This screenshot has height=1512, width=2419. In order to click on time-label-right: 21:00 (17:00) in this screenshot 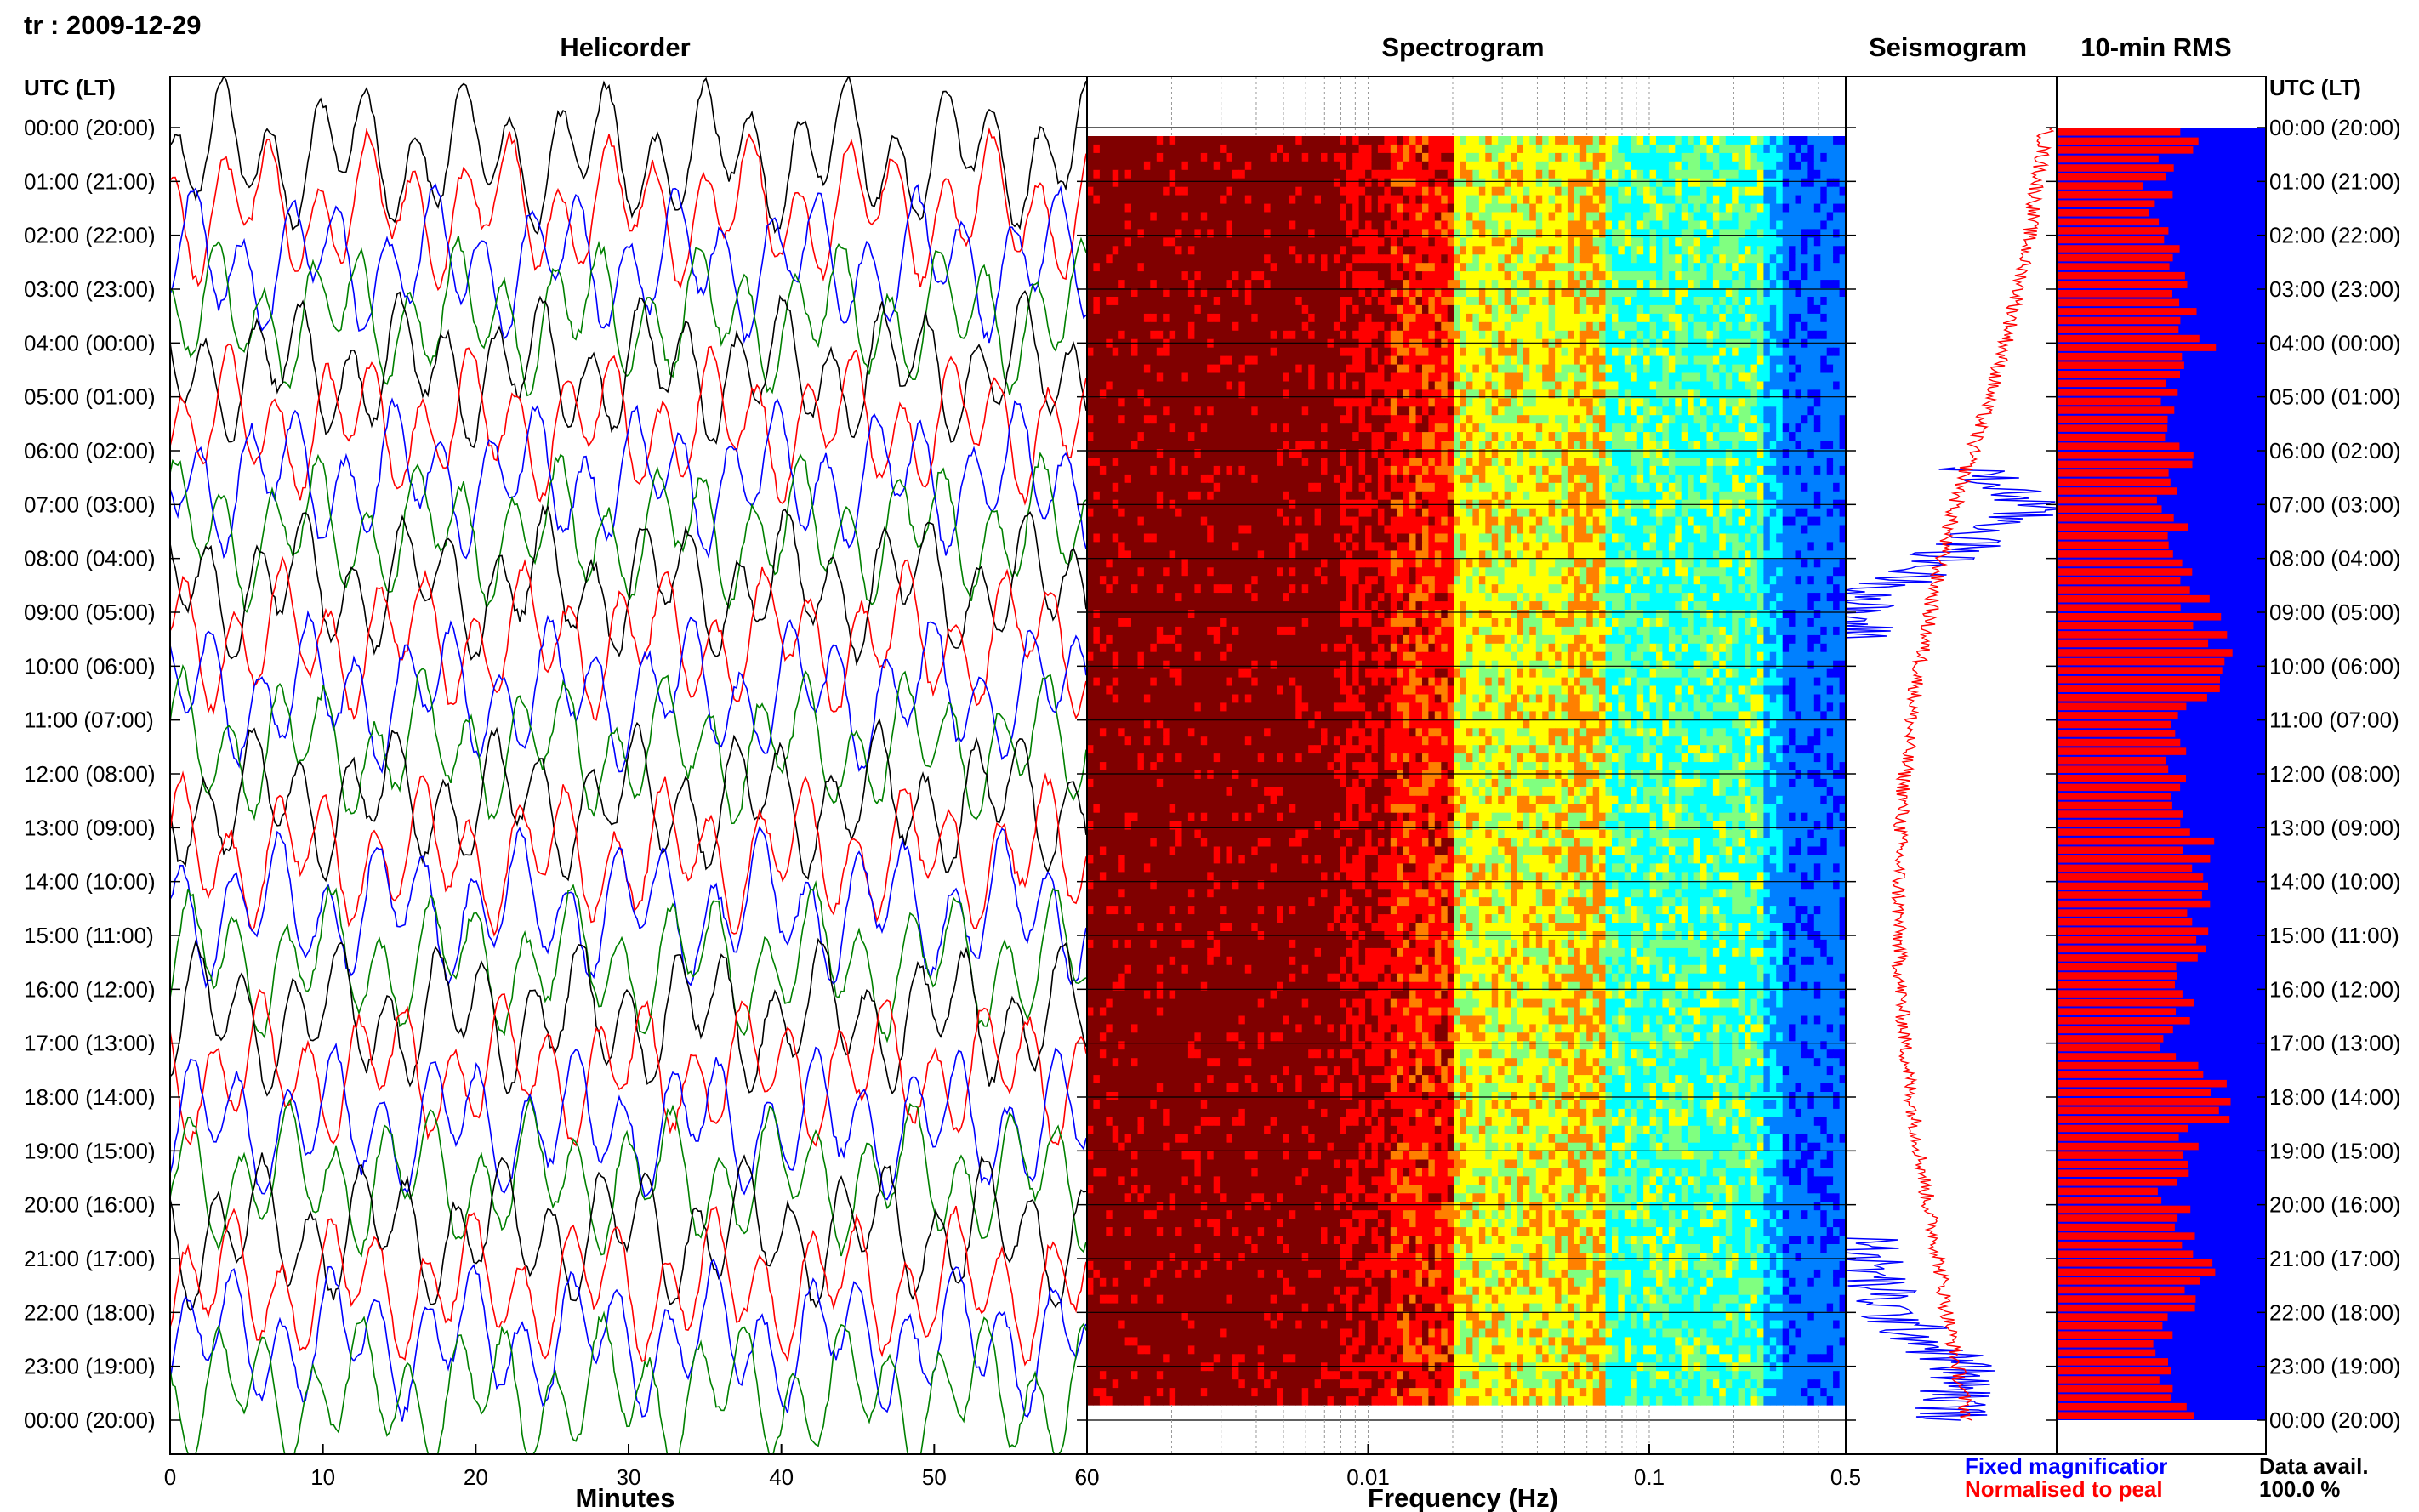, I will do `click(2335, 1258)`.